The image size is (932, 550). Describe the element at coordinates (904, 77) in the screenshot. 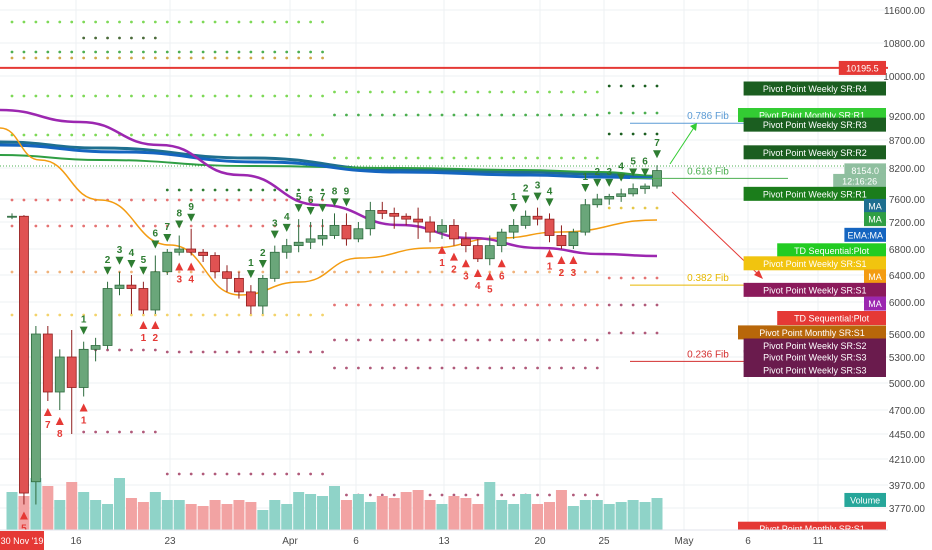

I see `price-tick-label: 10000.00` at that location.